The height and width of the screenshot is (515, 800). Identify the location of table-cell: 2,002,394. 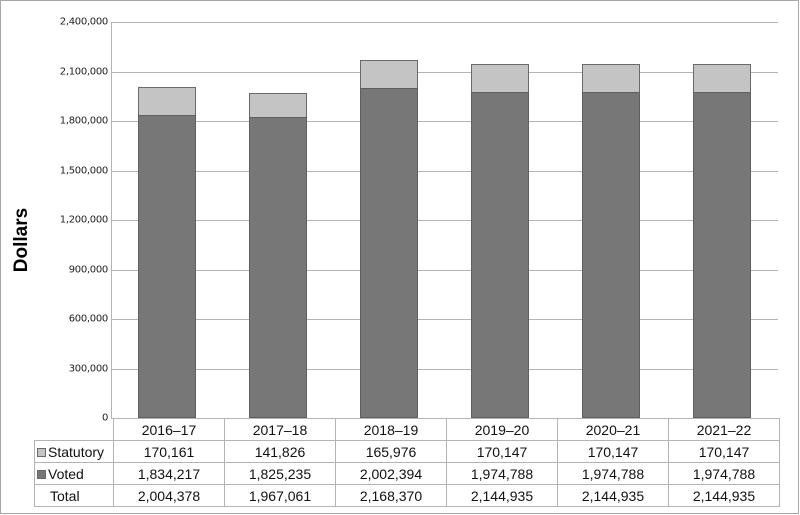
(391, 473).